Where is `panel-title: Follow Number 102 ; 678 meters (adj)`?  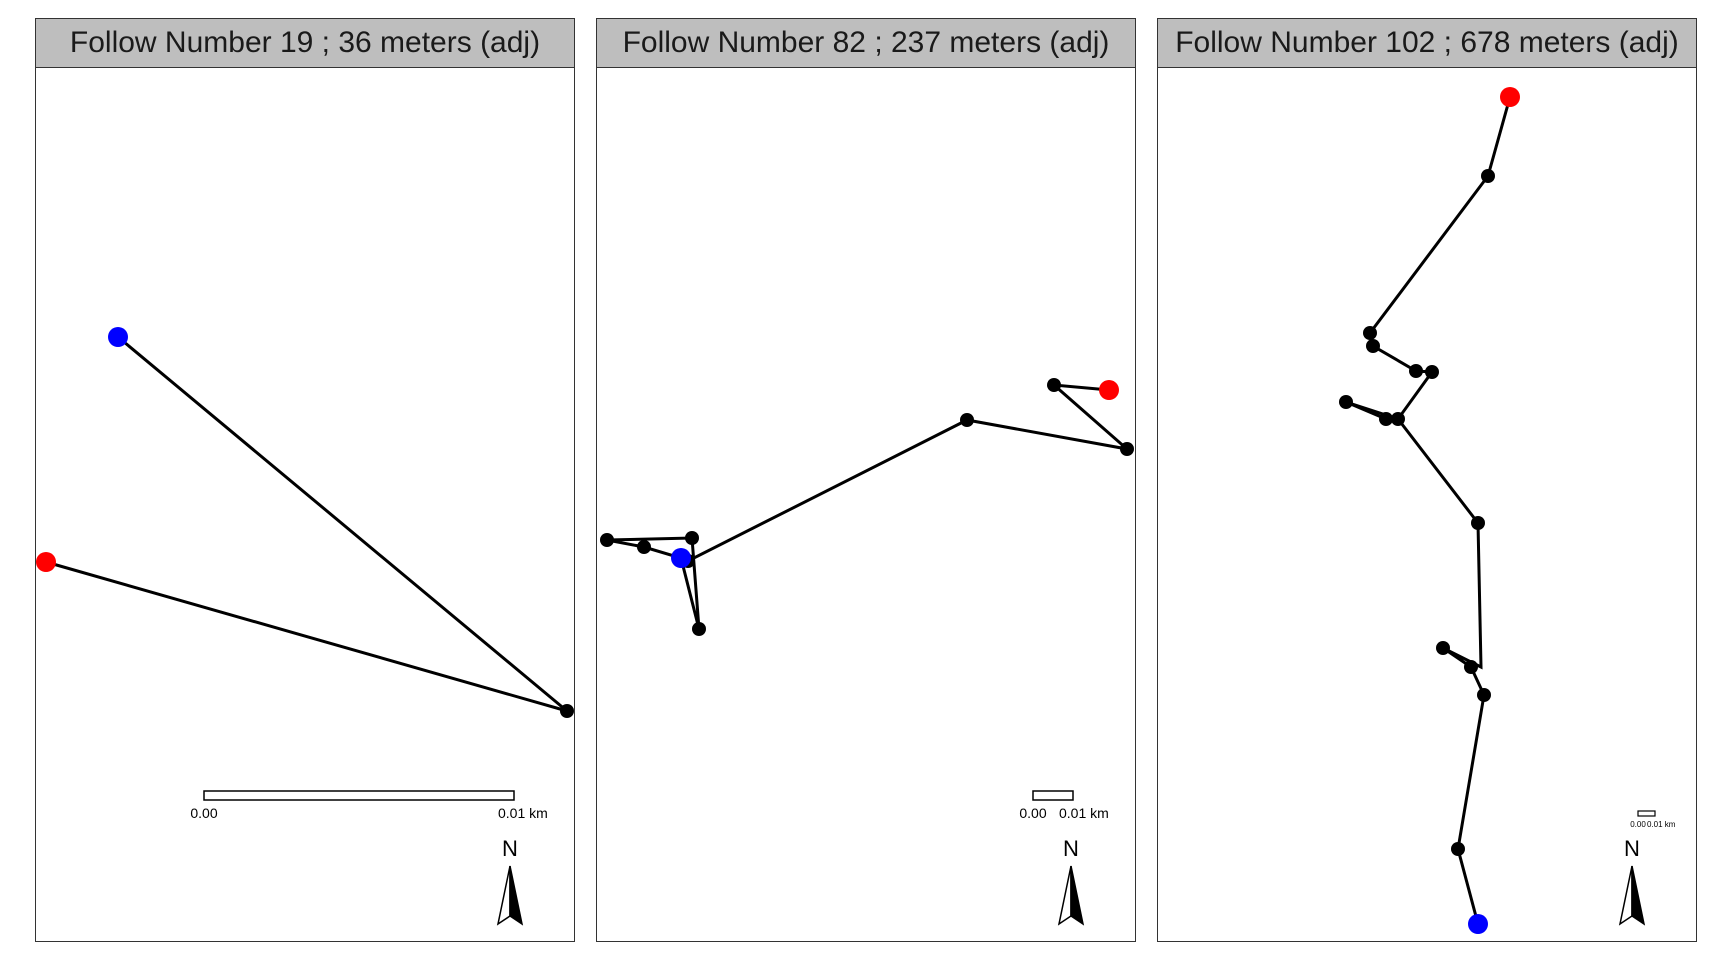
panel-title: Follow Number 102 ; 678 meters (adj) is located at coordinates (1427, 43).